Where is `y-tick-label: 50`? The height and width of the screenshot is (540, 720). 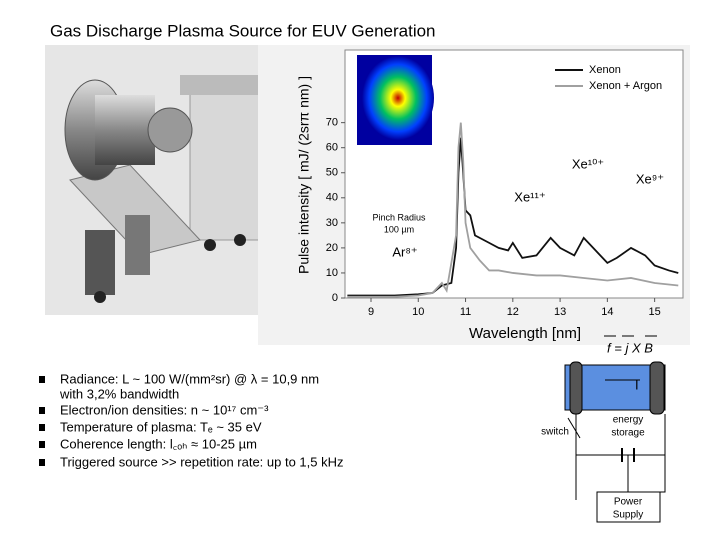
y-tick-label: 50 is located at coordinates (332, 173).